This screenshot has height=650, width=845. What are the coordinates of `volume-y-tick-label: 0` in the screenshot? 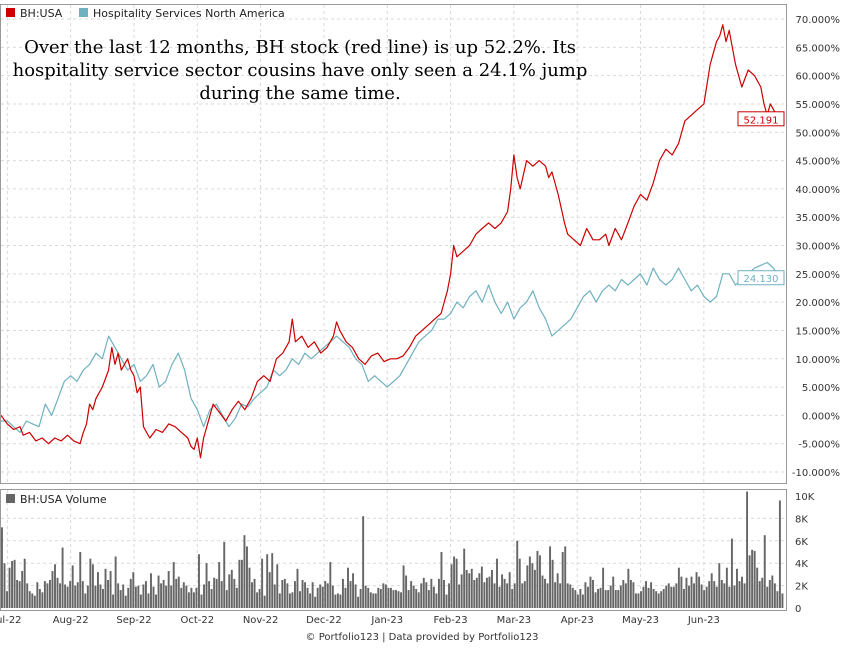 It's located at (798, 609).